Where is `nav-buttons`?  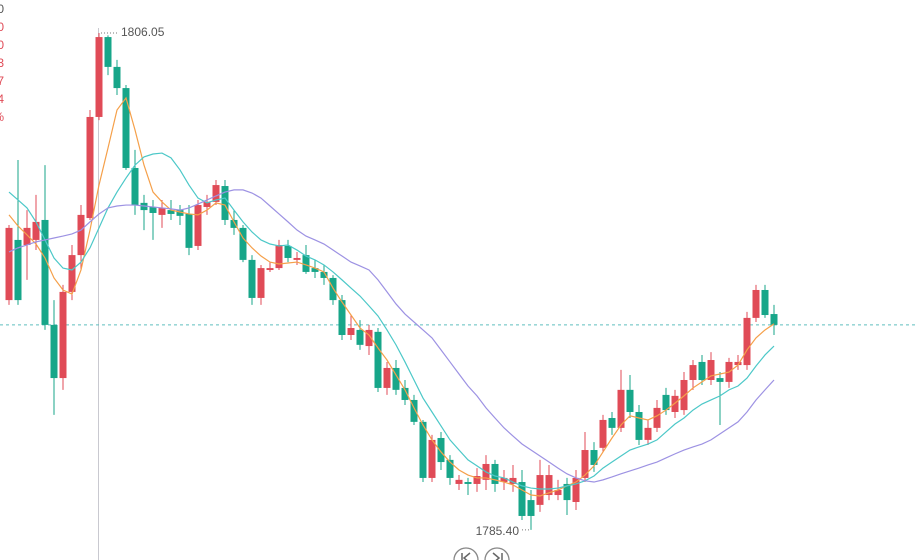 nav-buttons is located at coordinates (481, 553).